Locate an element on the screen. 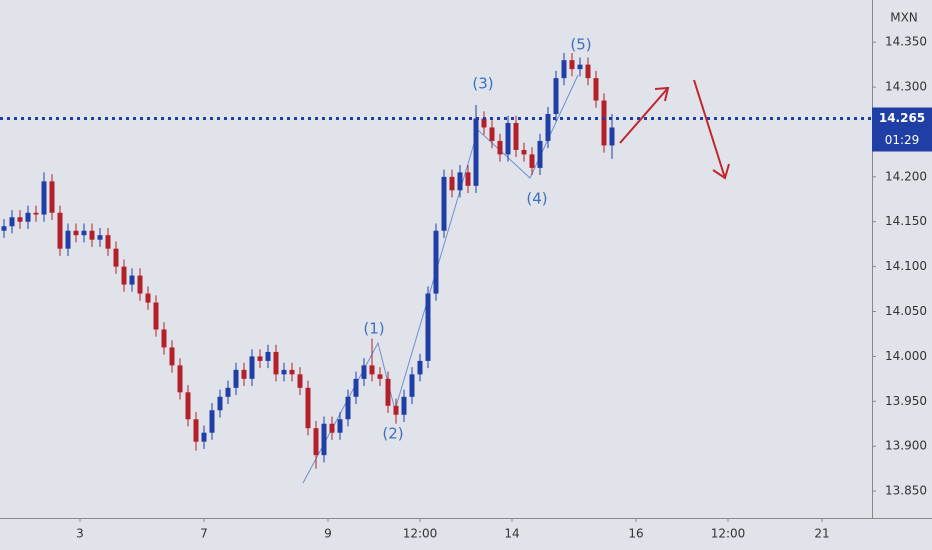 This screenshot has width=932, height=550. arrow-up-head is located at coordinates (662, 94).